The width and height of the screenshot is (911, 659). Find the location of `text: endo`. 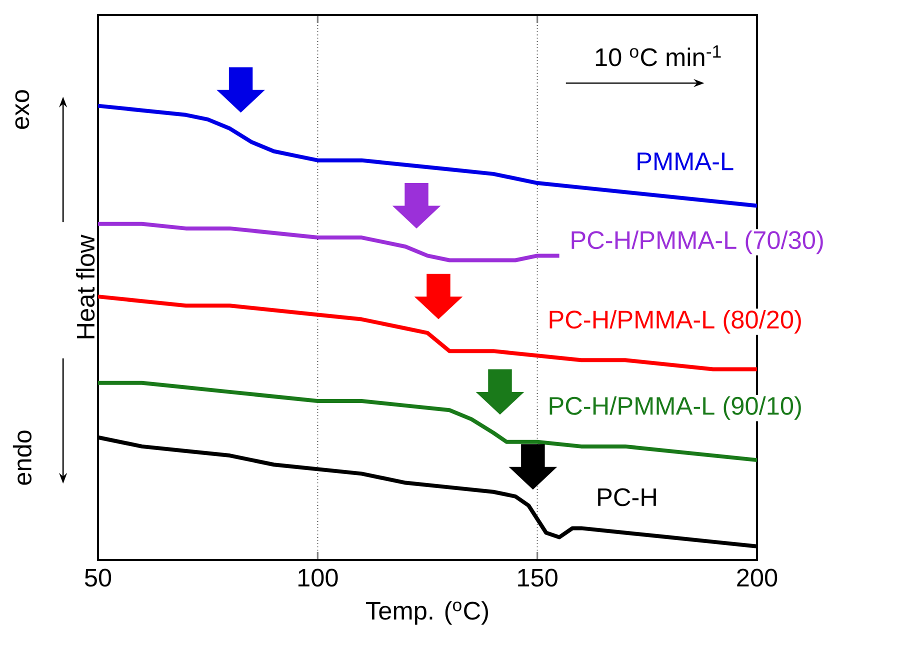

text: endo is located at coordinates (22, 457).